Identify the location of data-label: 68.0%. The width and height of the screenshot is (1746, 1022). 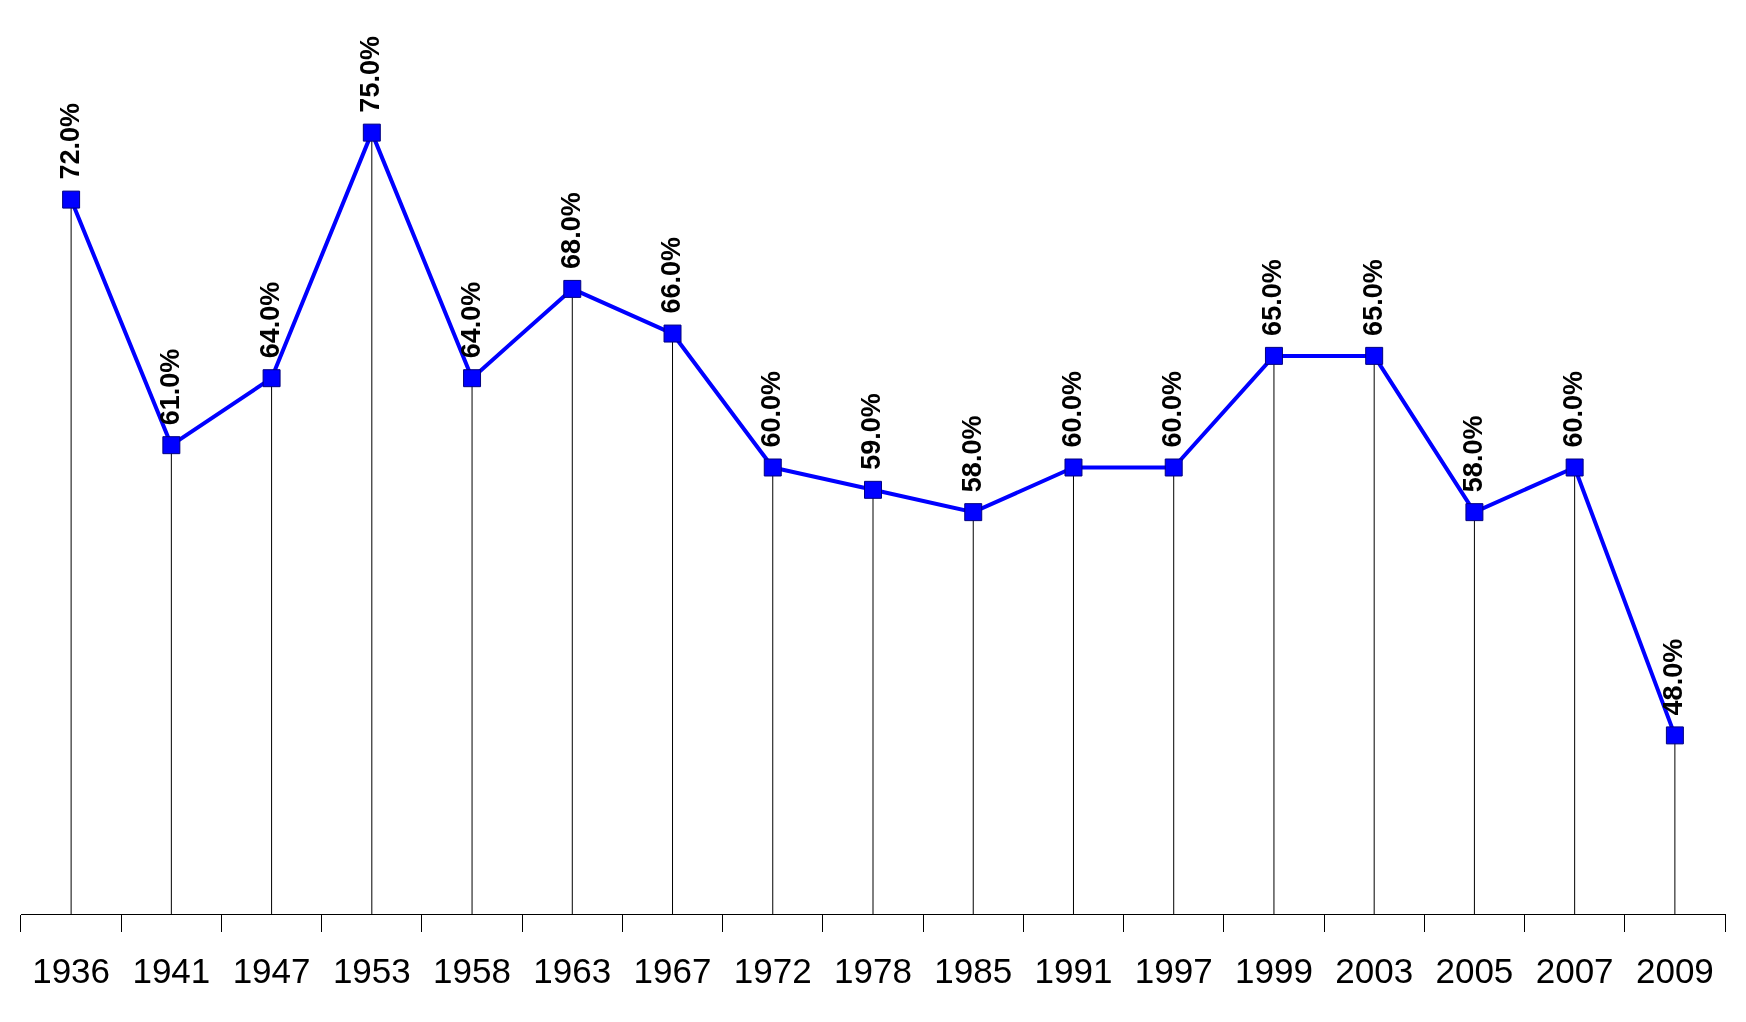
(570, 230).